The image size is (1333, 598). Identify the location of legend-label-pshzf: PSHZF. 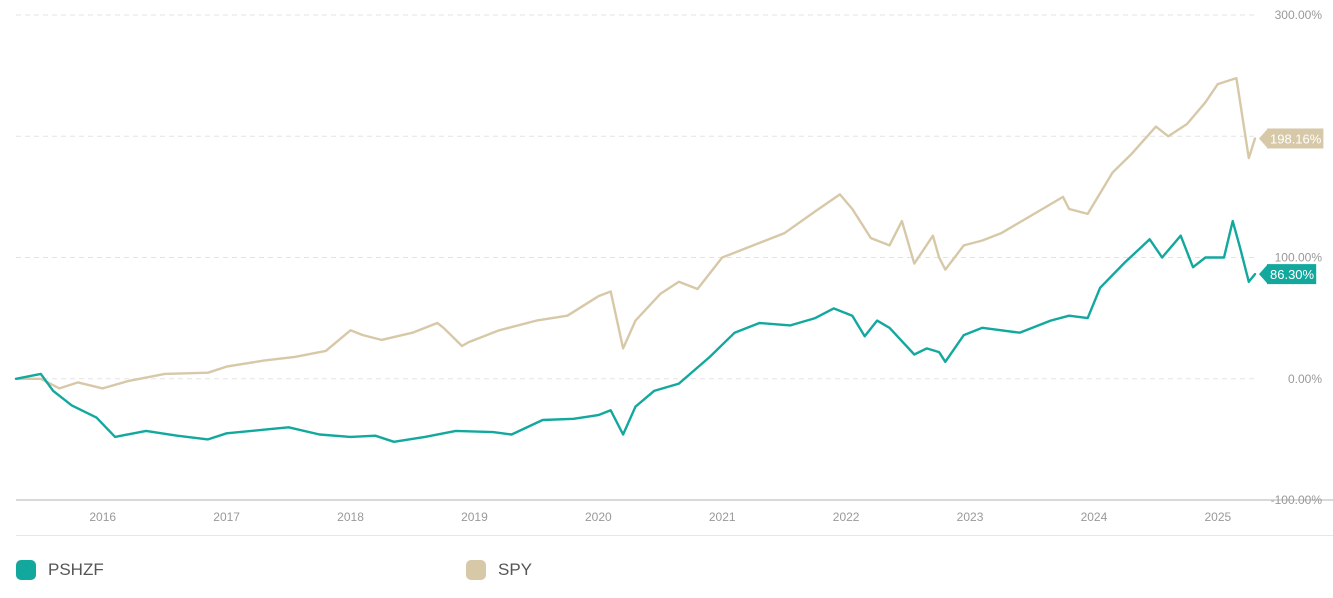
(76, 569).